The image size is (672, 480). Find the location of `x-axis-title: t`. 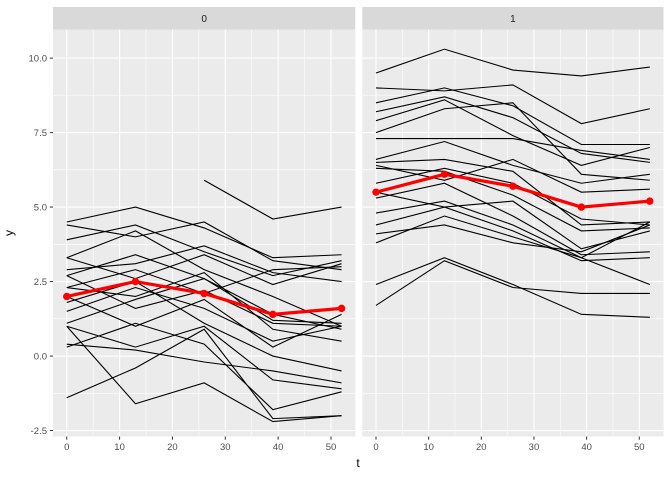

x-axis-title: t is located at coordinates (358, 463).